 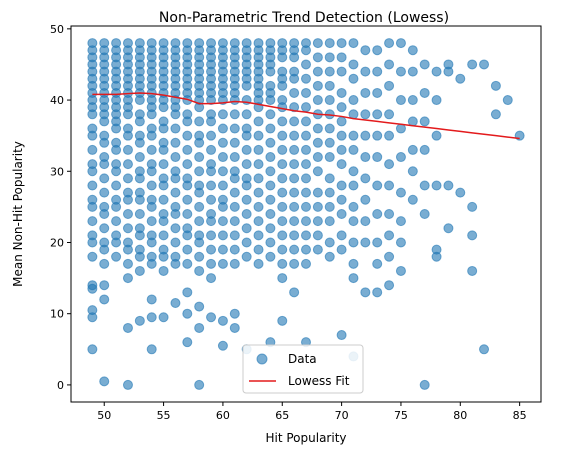 What do you see at coordinates (262, 359) in the screenshot?
I see `legend-marker-data` at bounding box center [262, 359].